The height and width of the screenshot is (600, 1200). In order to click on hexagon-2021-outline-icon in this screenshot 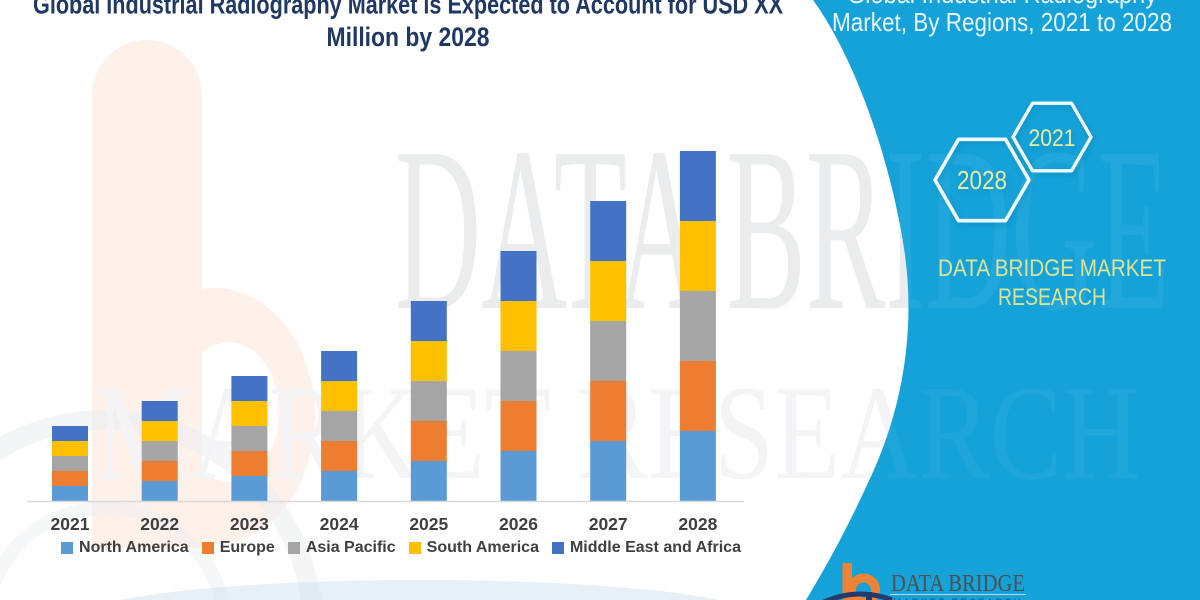, I will do `click(1052, 137)`.